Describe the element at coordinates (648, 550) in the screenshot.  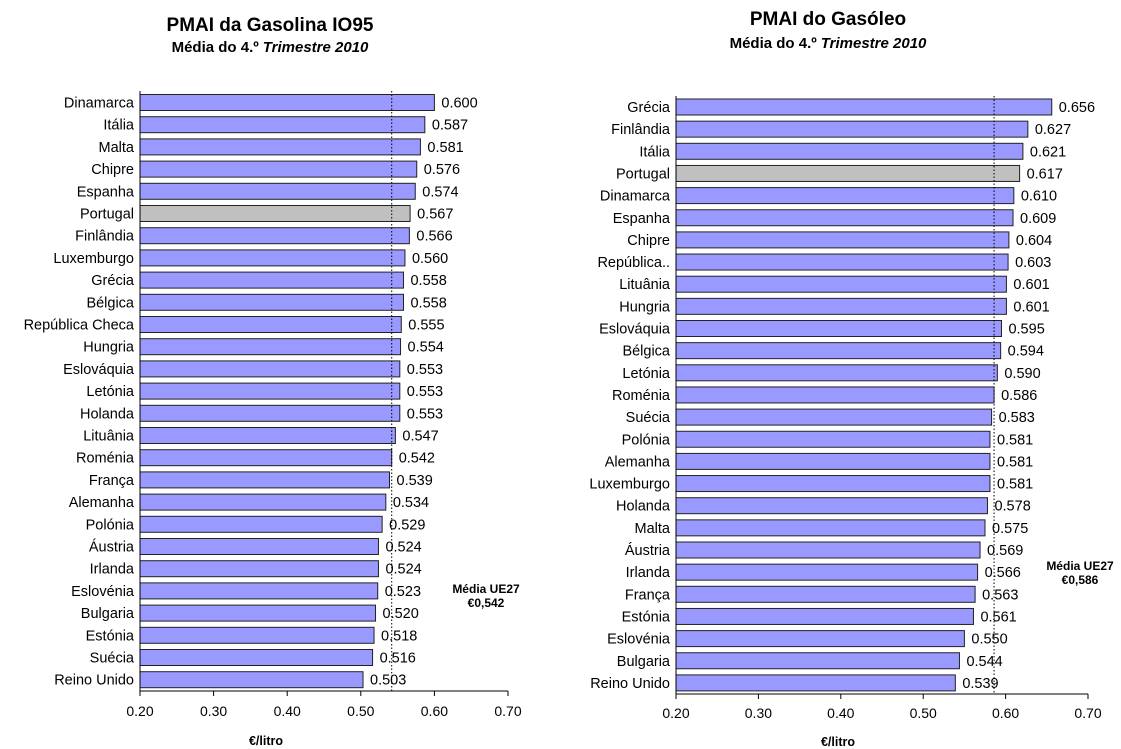
I see `category-label: Áustria` at that location.